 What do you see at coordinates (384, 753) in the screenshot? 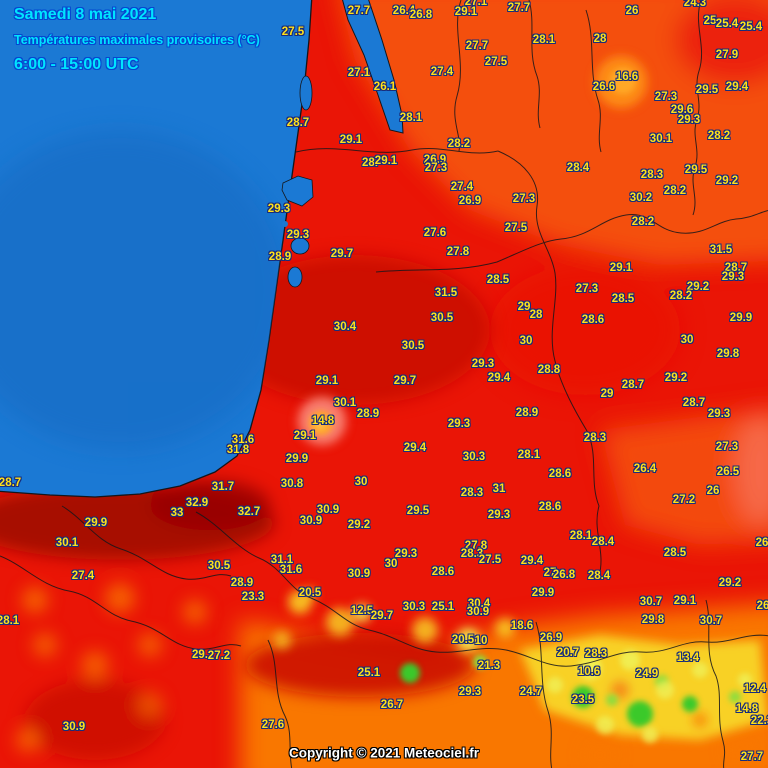
I see `copyright-watermark: Copyright © 2021 Meteociel.fr` at bounding box center [384, 753].